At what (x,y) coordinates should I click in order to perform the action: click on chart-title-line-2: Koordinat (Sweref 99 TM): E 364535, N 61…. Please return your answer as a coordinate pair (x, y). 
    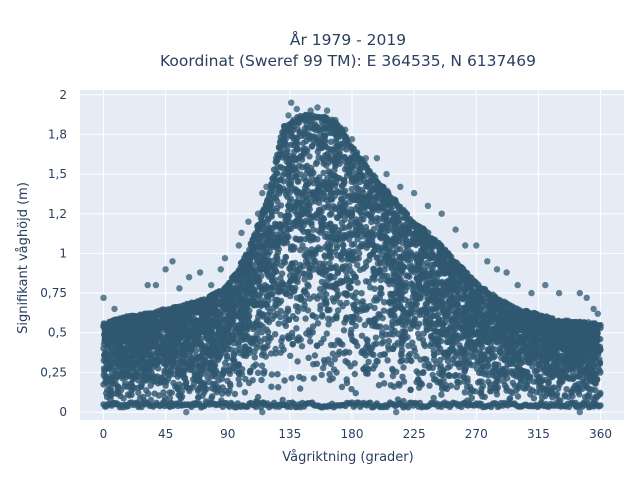
    Looking at the image, I should click on (348, 61).